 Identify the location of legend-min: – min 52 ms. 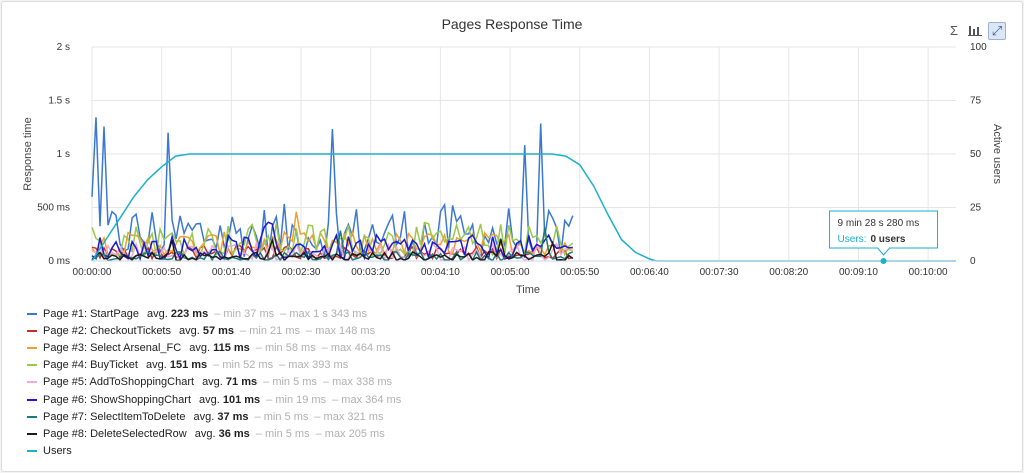
(243, 365).